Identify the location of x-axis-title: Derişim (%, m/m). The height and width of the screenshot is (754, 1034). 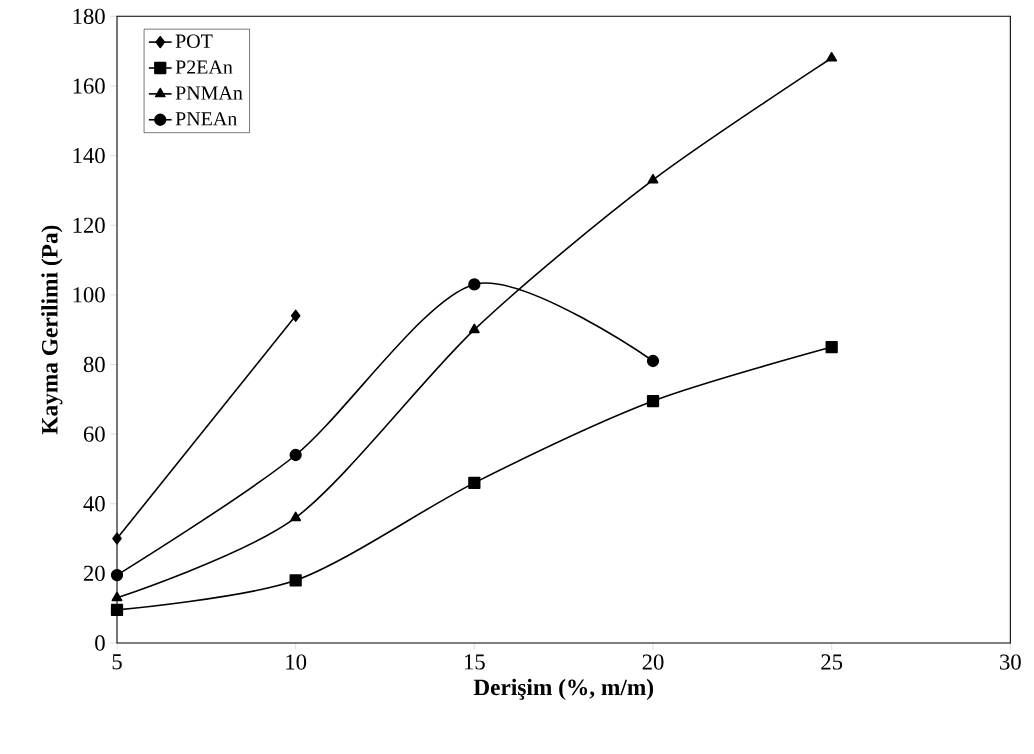
(563, 689).